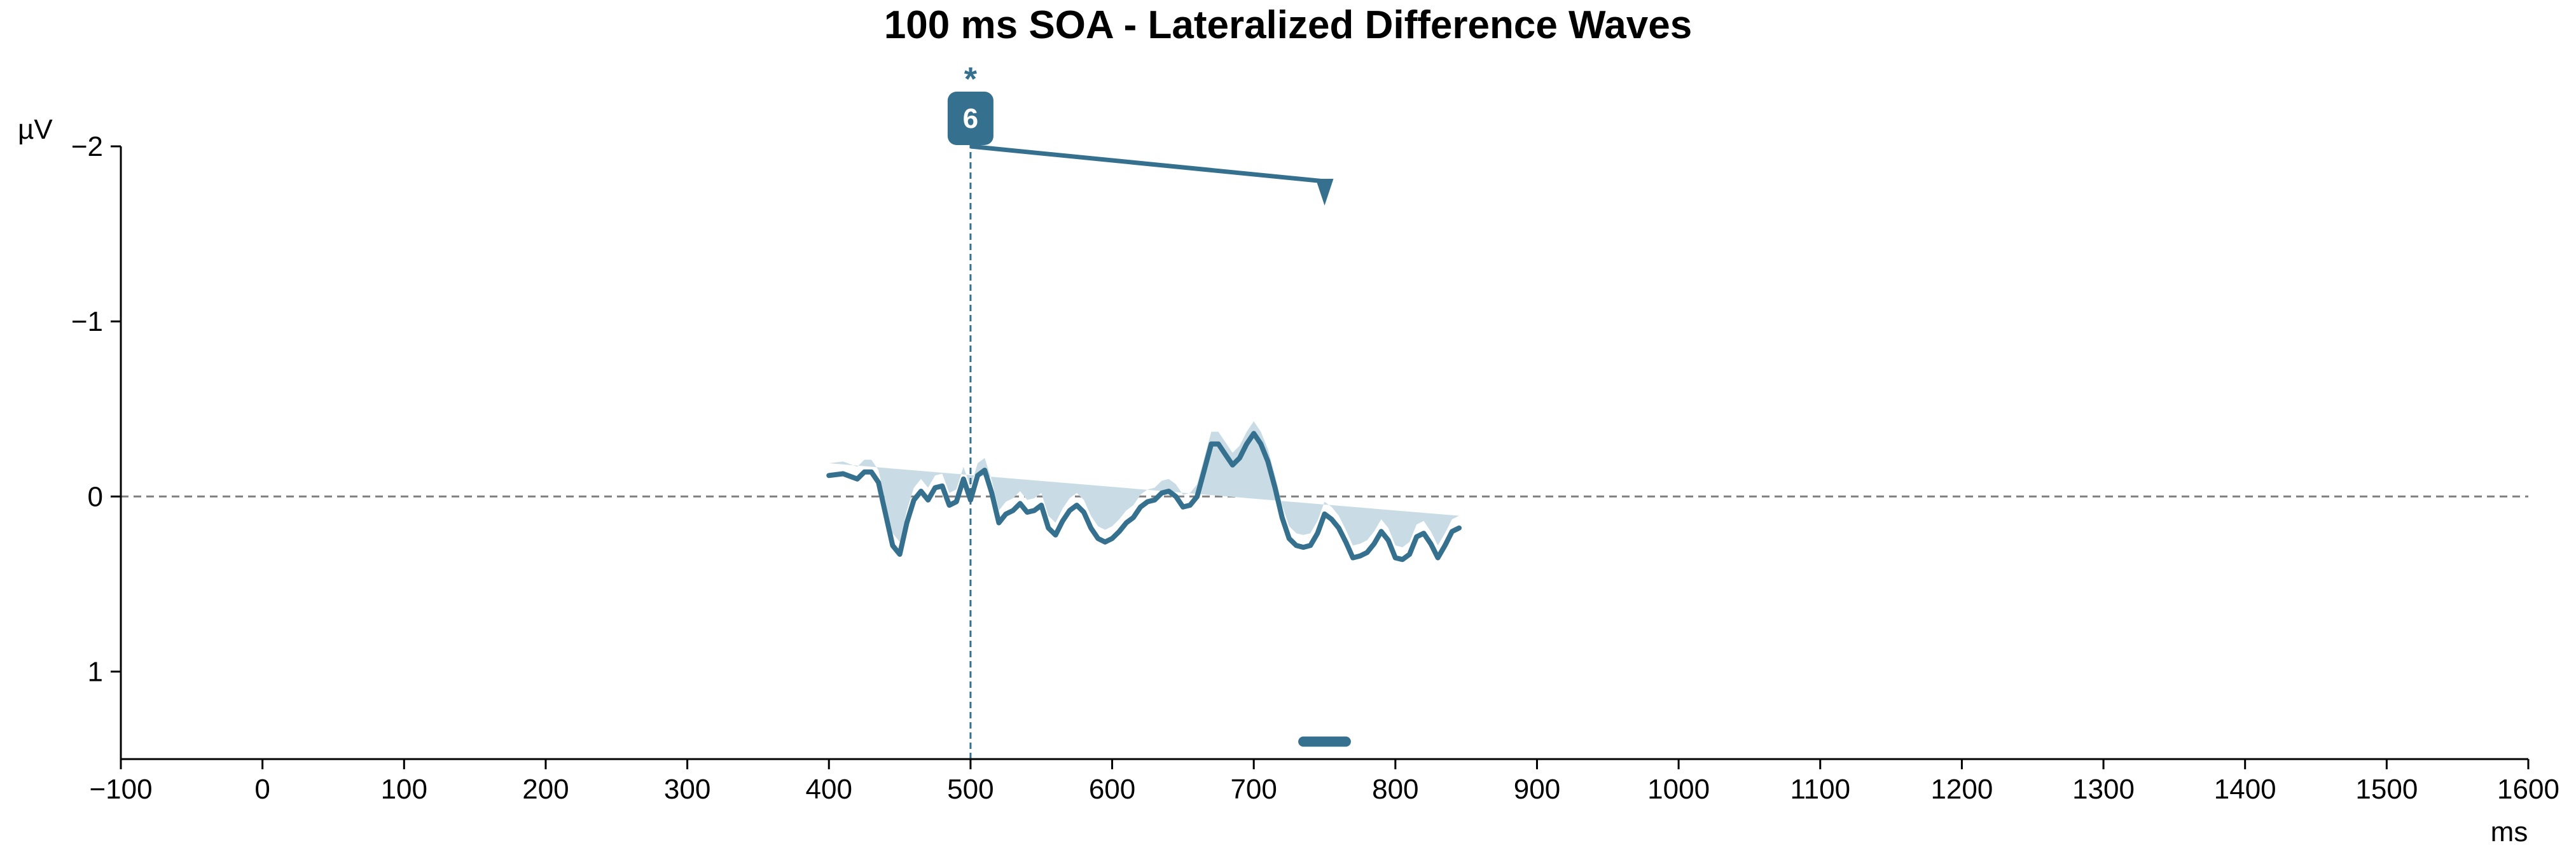 This screenshot has height=859, width=2576. I want to click on x-tick-label: 1100, so click(1820, 789).